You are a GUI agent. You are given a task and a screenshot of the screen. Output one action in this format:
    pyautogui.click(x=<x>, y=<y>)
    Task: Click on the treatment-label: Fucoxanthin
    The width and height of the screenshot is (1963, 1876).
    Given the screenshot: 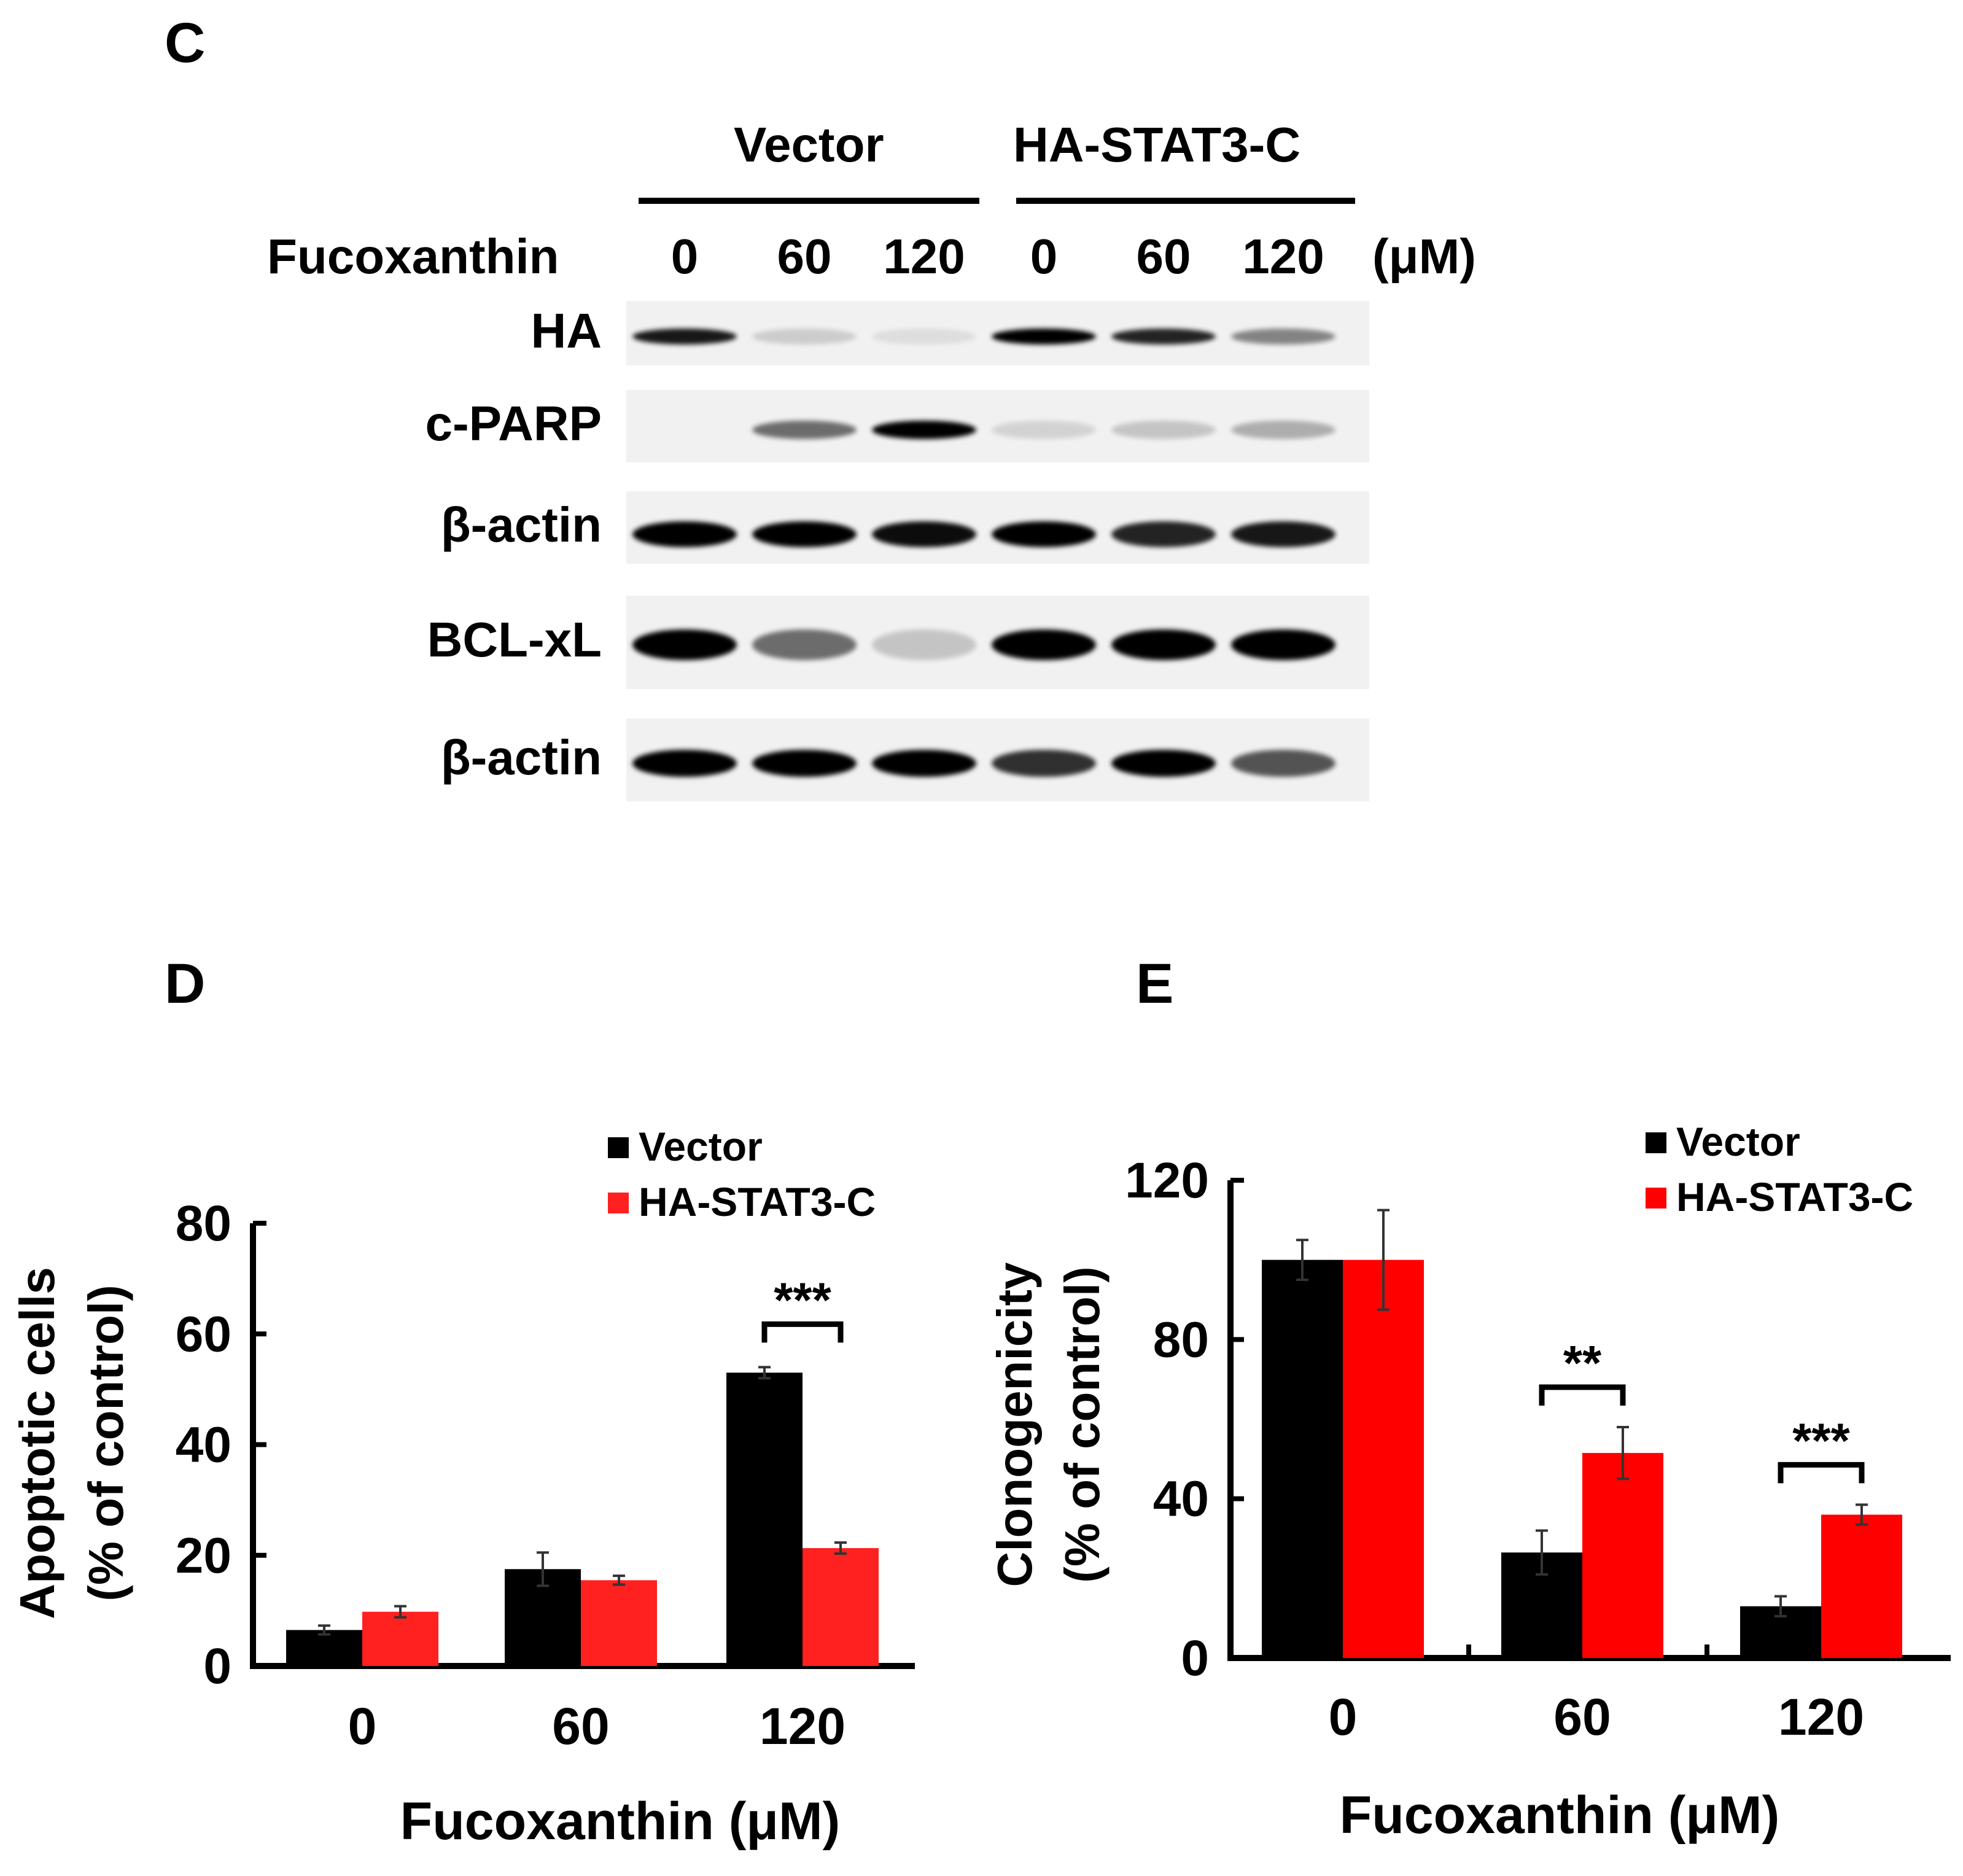 What is the action you would take?
    pyautogui.click(x=413, y=256)
    